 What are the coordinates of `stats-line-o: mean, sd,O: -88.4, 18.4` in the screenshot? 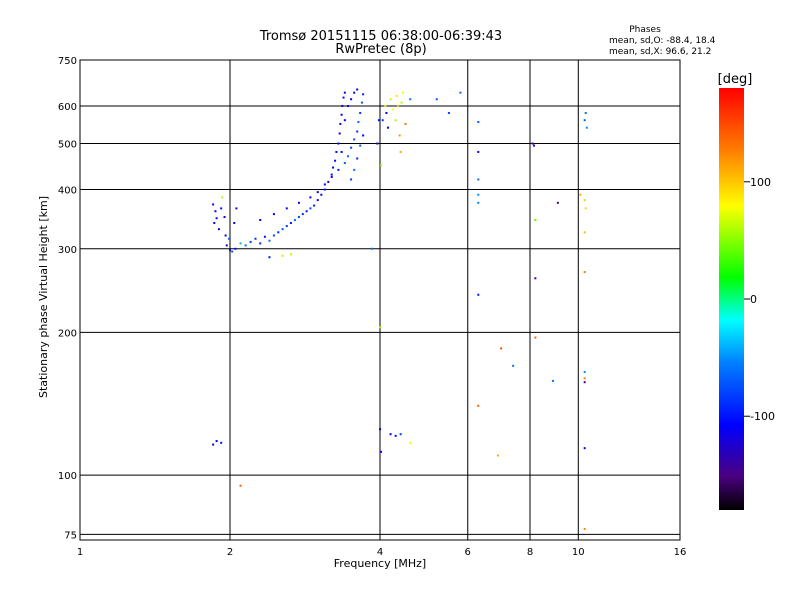 It's located at (662, 41).